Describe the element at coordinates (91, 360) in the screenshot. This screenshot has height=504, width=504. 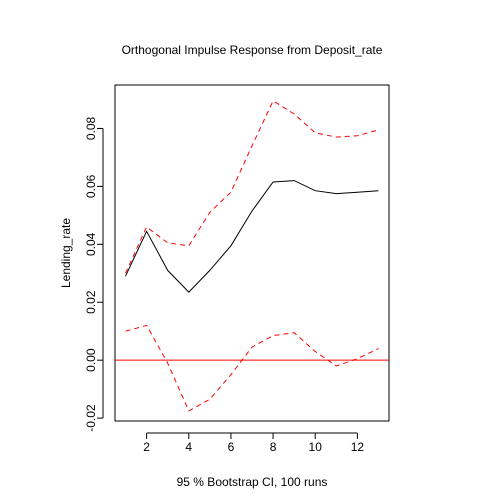
I see `y-tick-label: 0.00` at that location.